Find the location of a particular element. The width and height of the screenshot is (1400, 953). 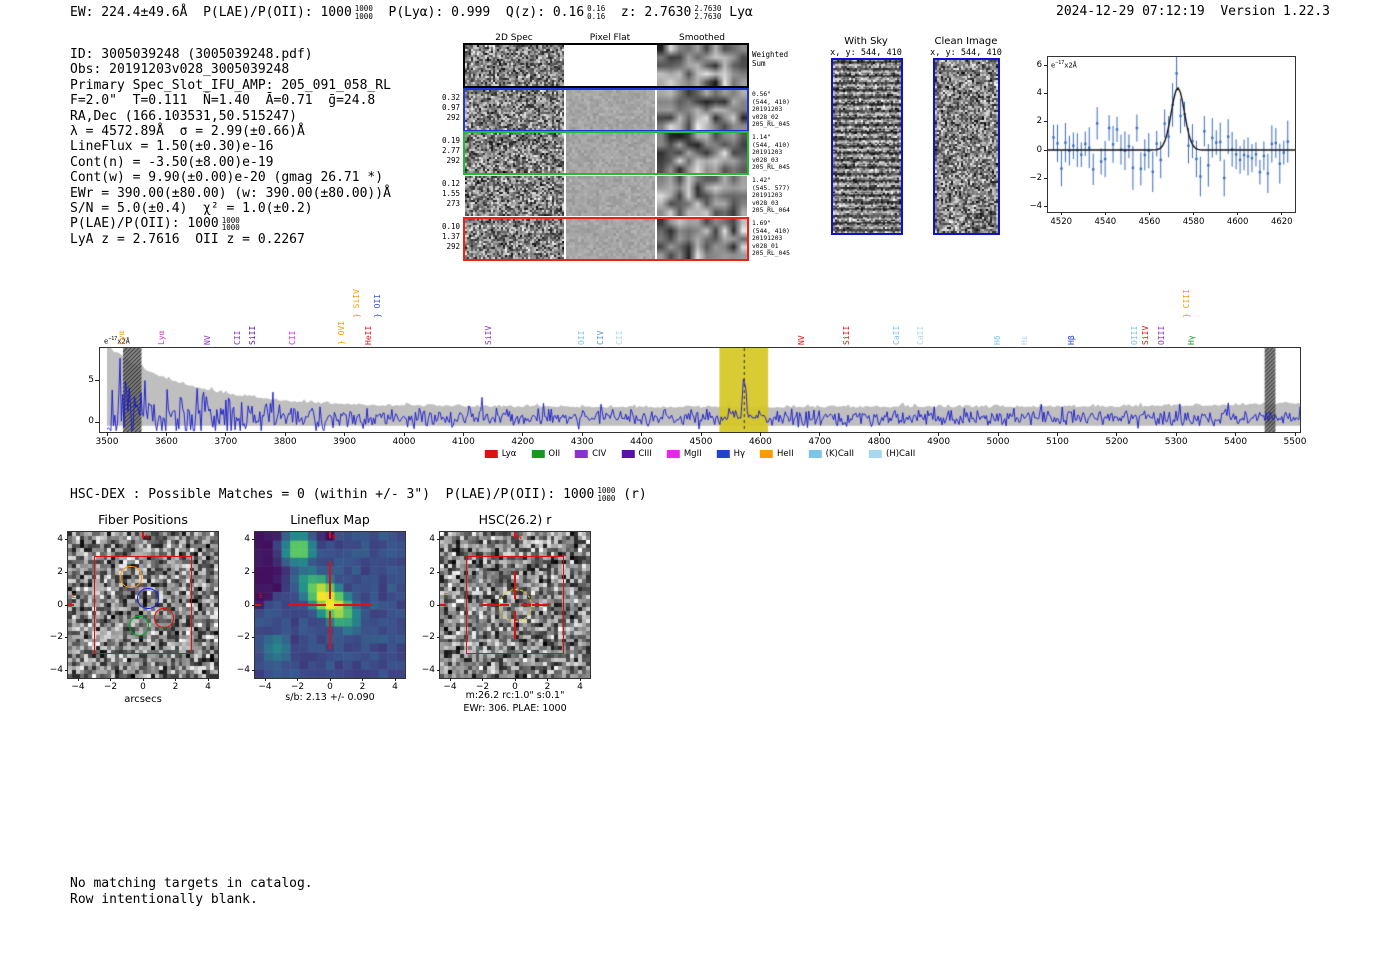

spectrum-x-tick-label: 4800 is located at coordinates (879, 442).